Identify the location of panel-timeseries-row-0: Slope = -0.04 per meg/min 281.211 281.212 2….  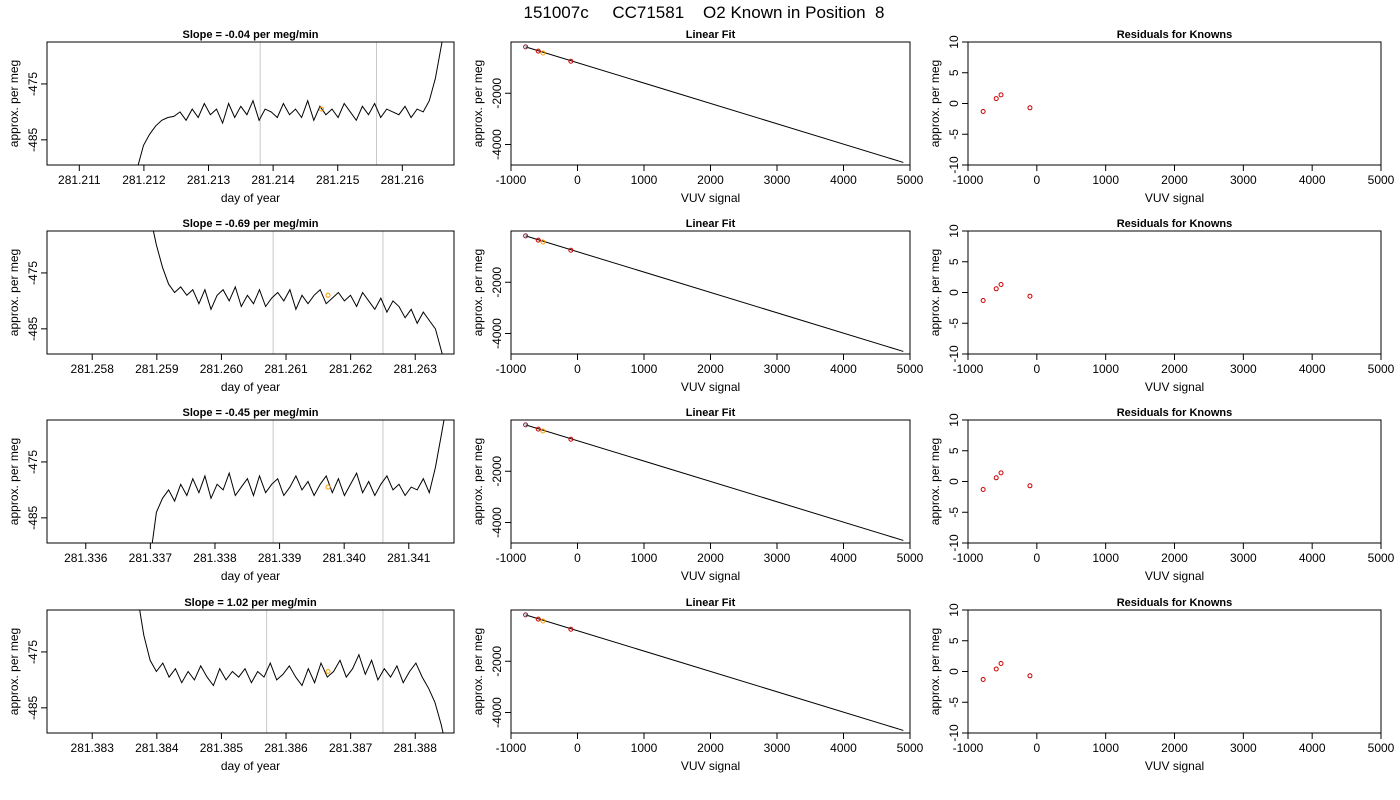
(231, 117).